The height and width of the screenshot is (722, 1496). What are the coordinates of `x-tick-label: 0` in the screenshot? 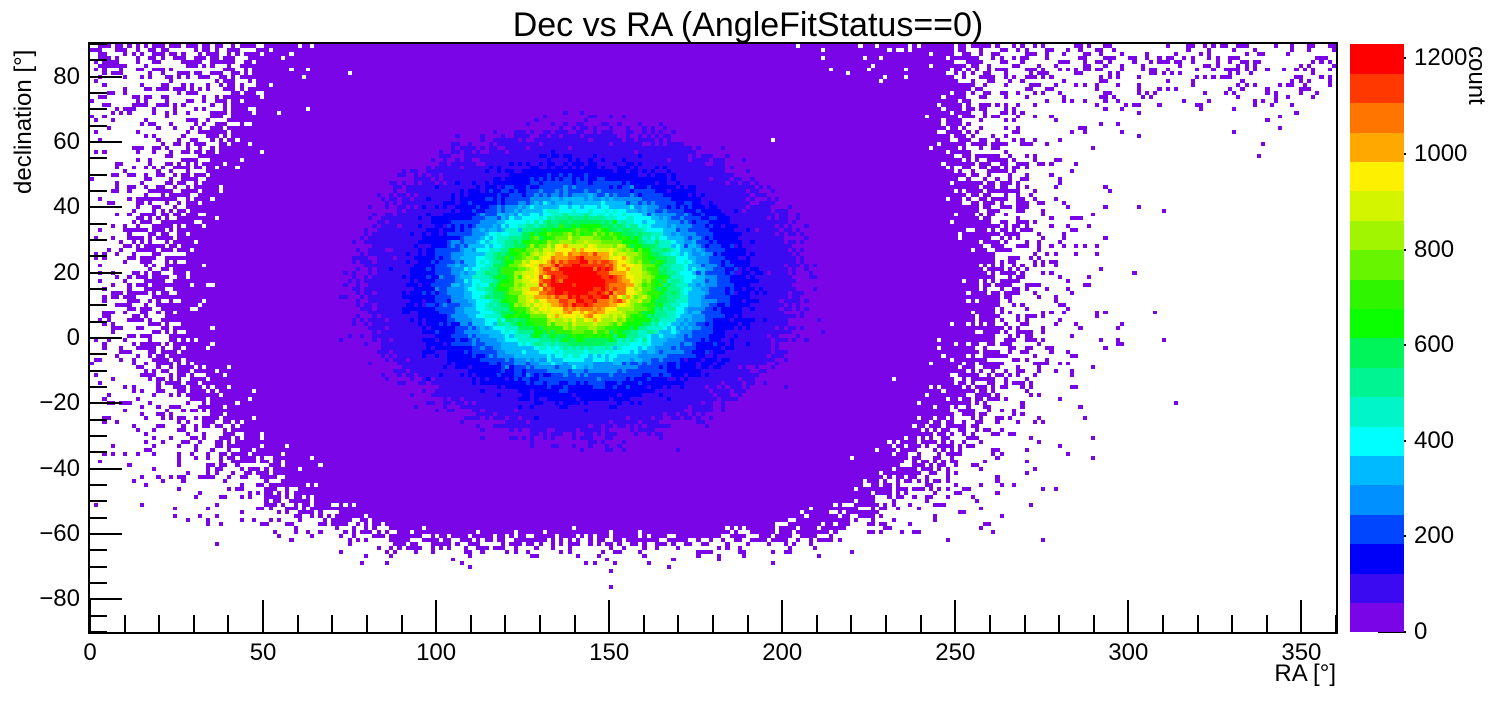 It's located at (90, 652).